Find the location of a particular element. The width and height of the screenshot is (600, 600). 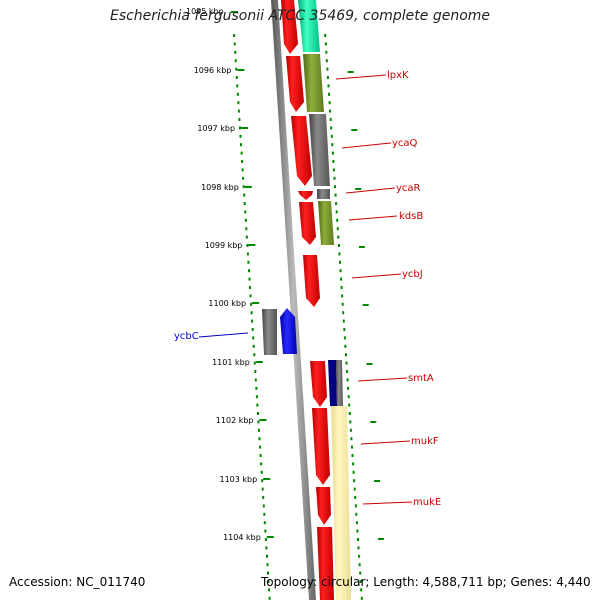

cds-arrow-ycbc-reverse is located at coordinates (288, 331).